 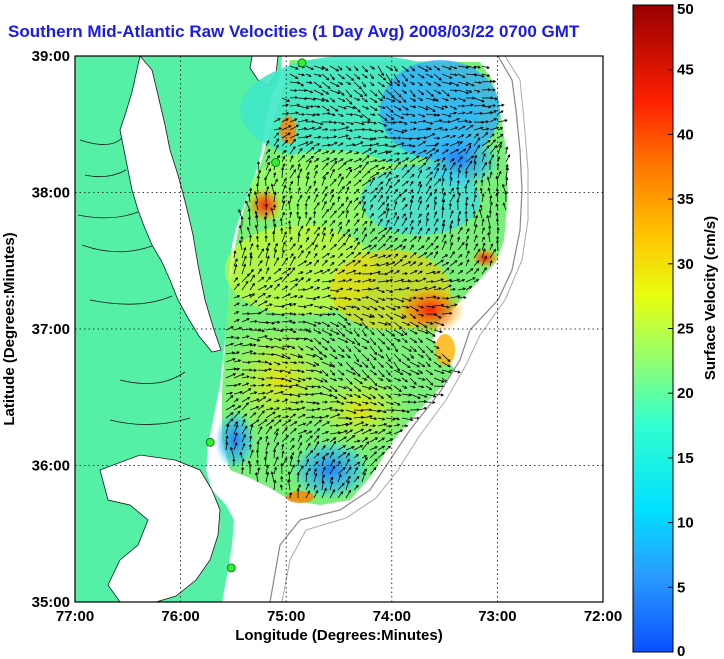 What do you see at coordinates (681, 587) in the screenshot?
I see `colorbar-tick-label: 5` at bounding box center [681, 587].